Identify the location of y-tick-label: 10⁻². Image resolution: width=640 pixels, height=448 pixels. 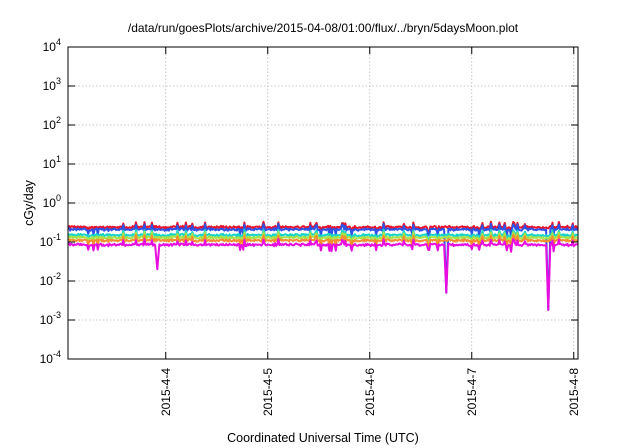
(50, 279).